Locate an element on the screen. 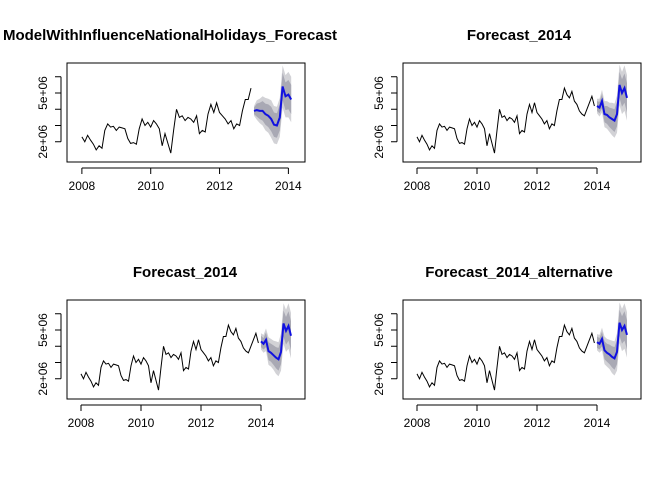 The width and height of the screenshot is (672, 480). chart-panel-3: Forecast_2014 2008 2010 2012 2014 2e+06 5e+06 is located at coordinates (171, 347).